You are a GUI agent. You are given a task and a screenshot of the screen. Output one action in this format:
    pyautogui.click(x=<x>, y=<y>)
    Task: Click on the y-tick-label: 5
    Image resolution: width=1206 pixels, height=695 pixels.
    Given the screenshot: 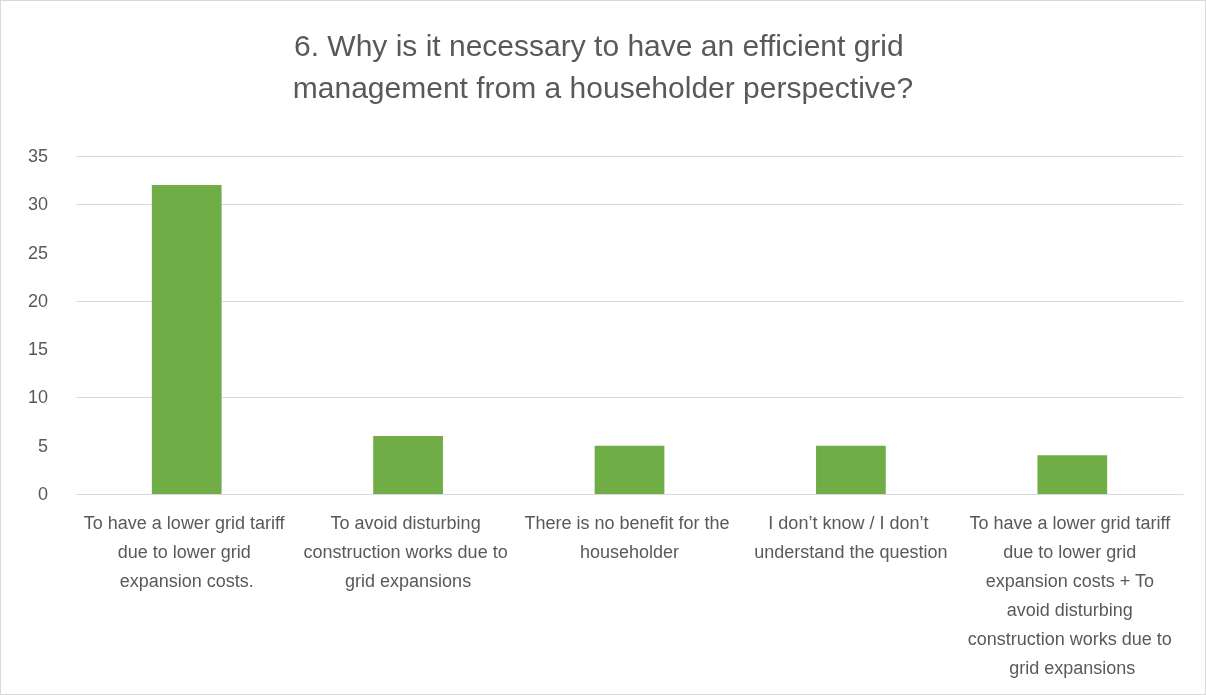 What is the action you would take?
    pyautogui.click(x=42, y=445)
    